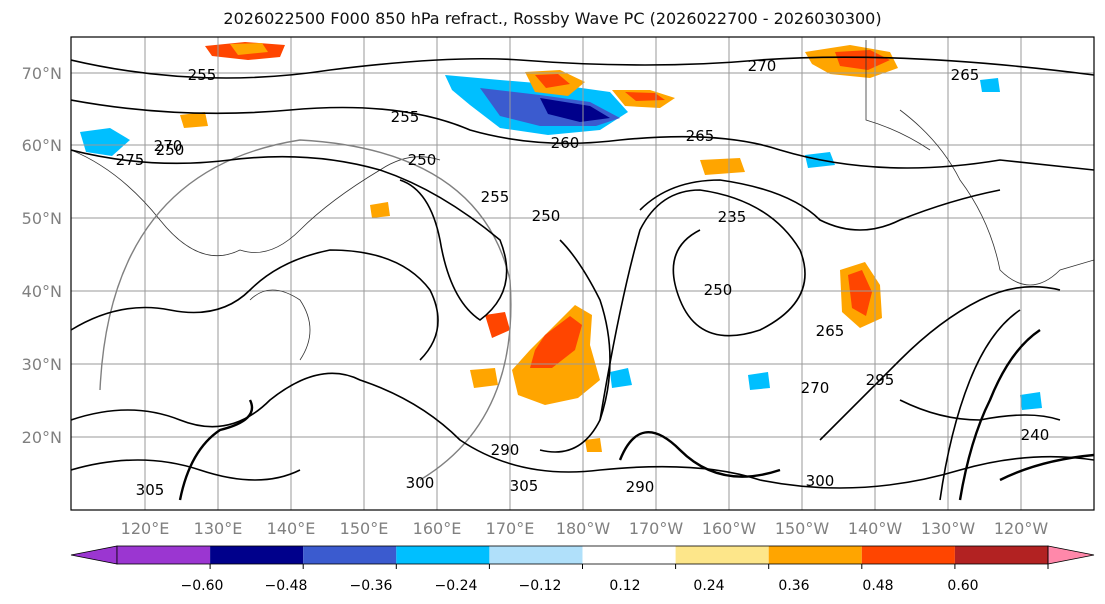  Describe the element at coordinates (875, 528) in the screenshot. I see `longitude-label: 140°W` at that location.